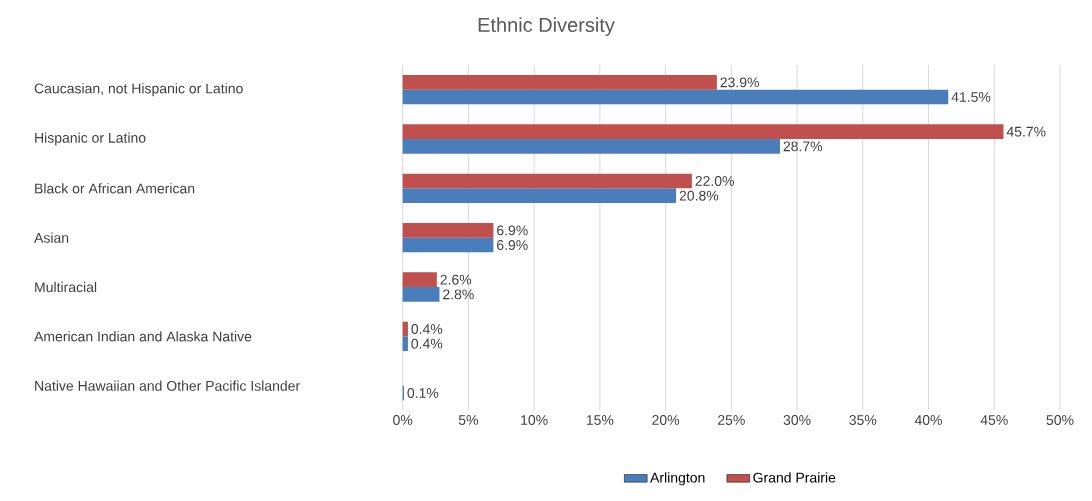  What do you see at coordinates (167, 385) in the screenshot?
I see `y-tick-label: Native Hawaiian and Other Pacific Islander` at bounding box center [167, 385].